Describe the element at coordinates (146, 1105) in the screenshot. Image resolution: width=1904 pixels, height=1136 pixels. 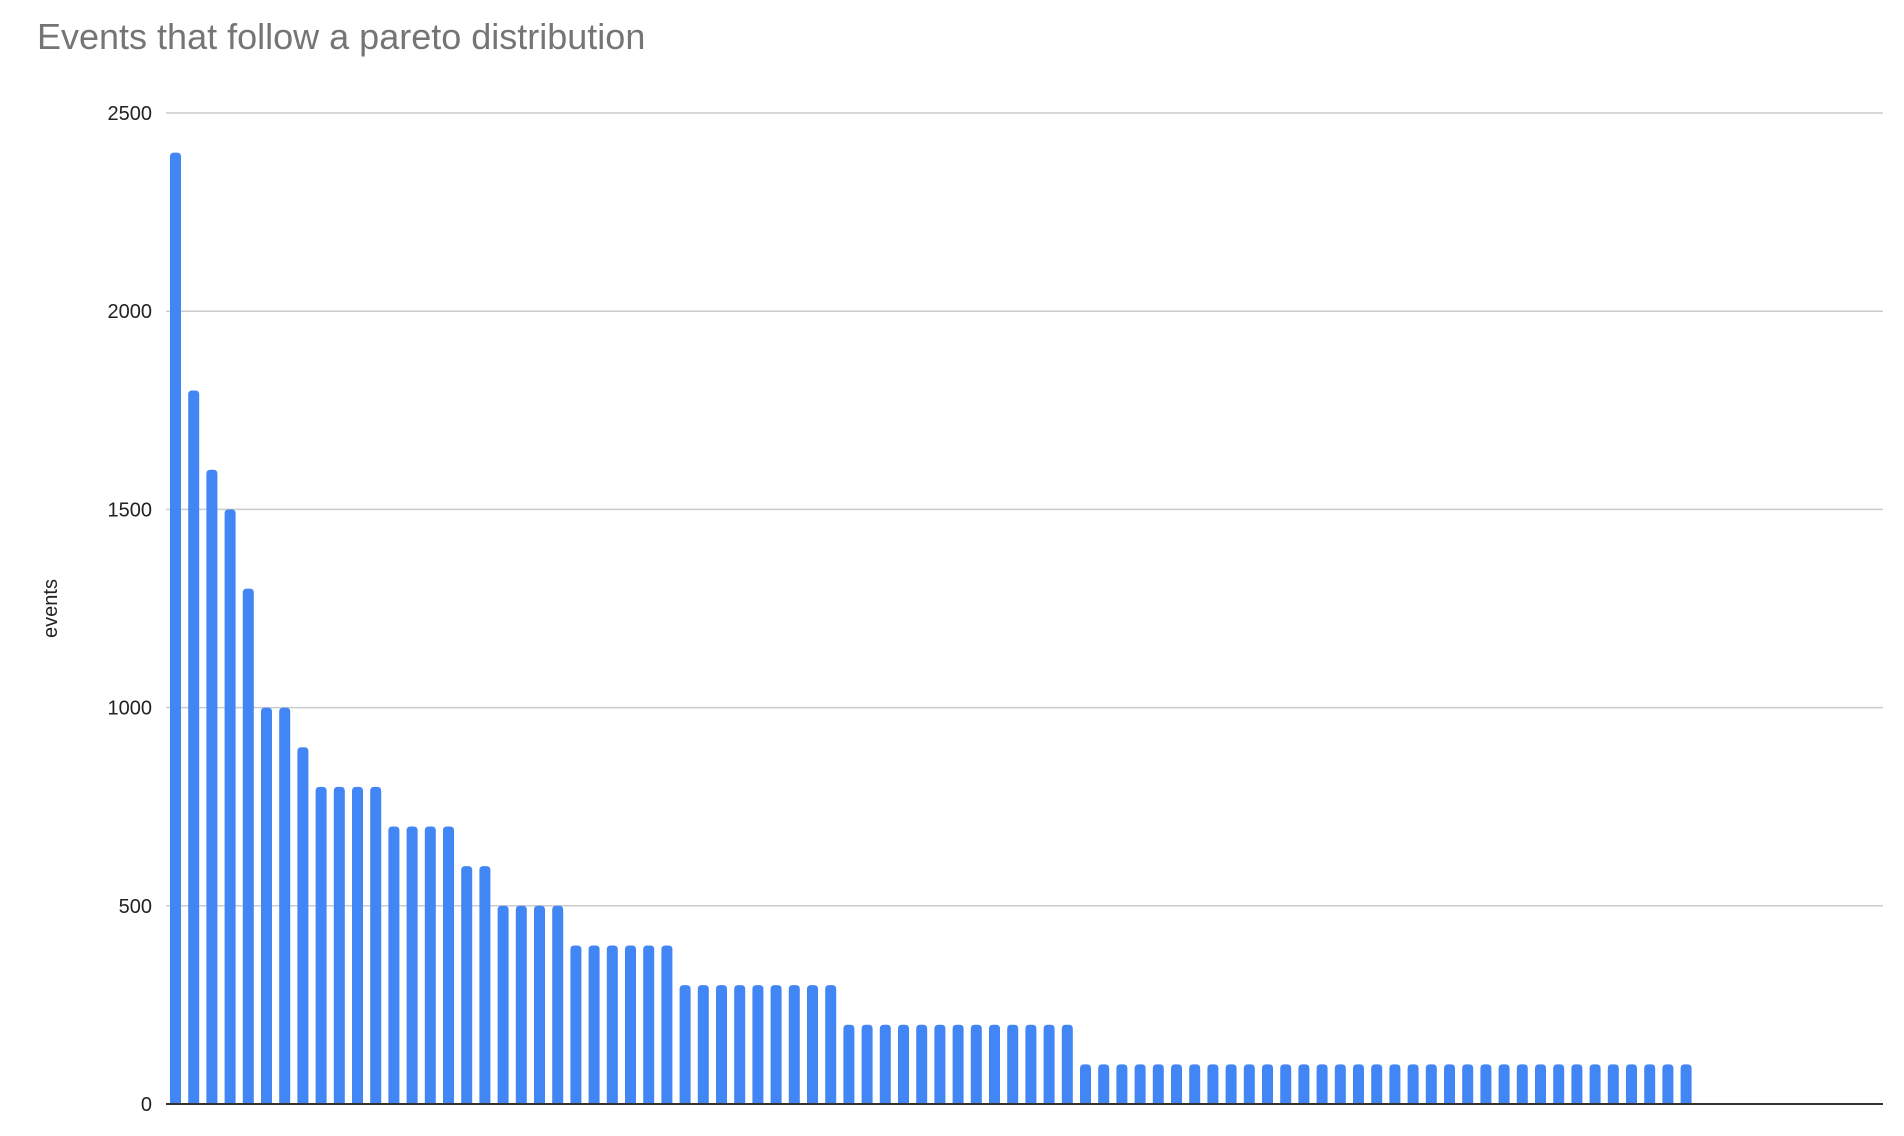
I see `y-tick-label: 0` at that location.